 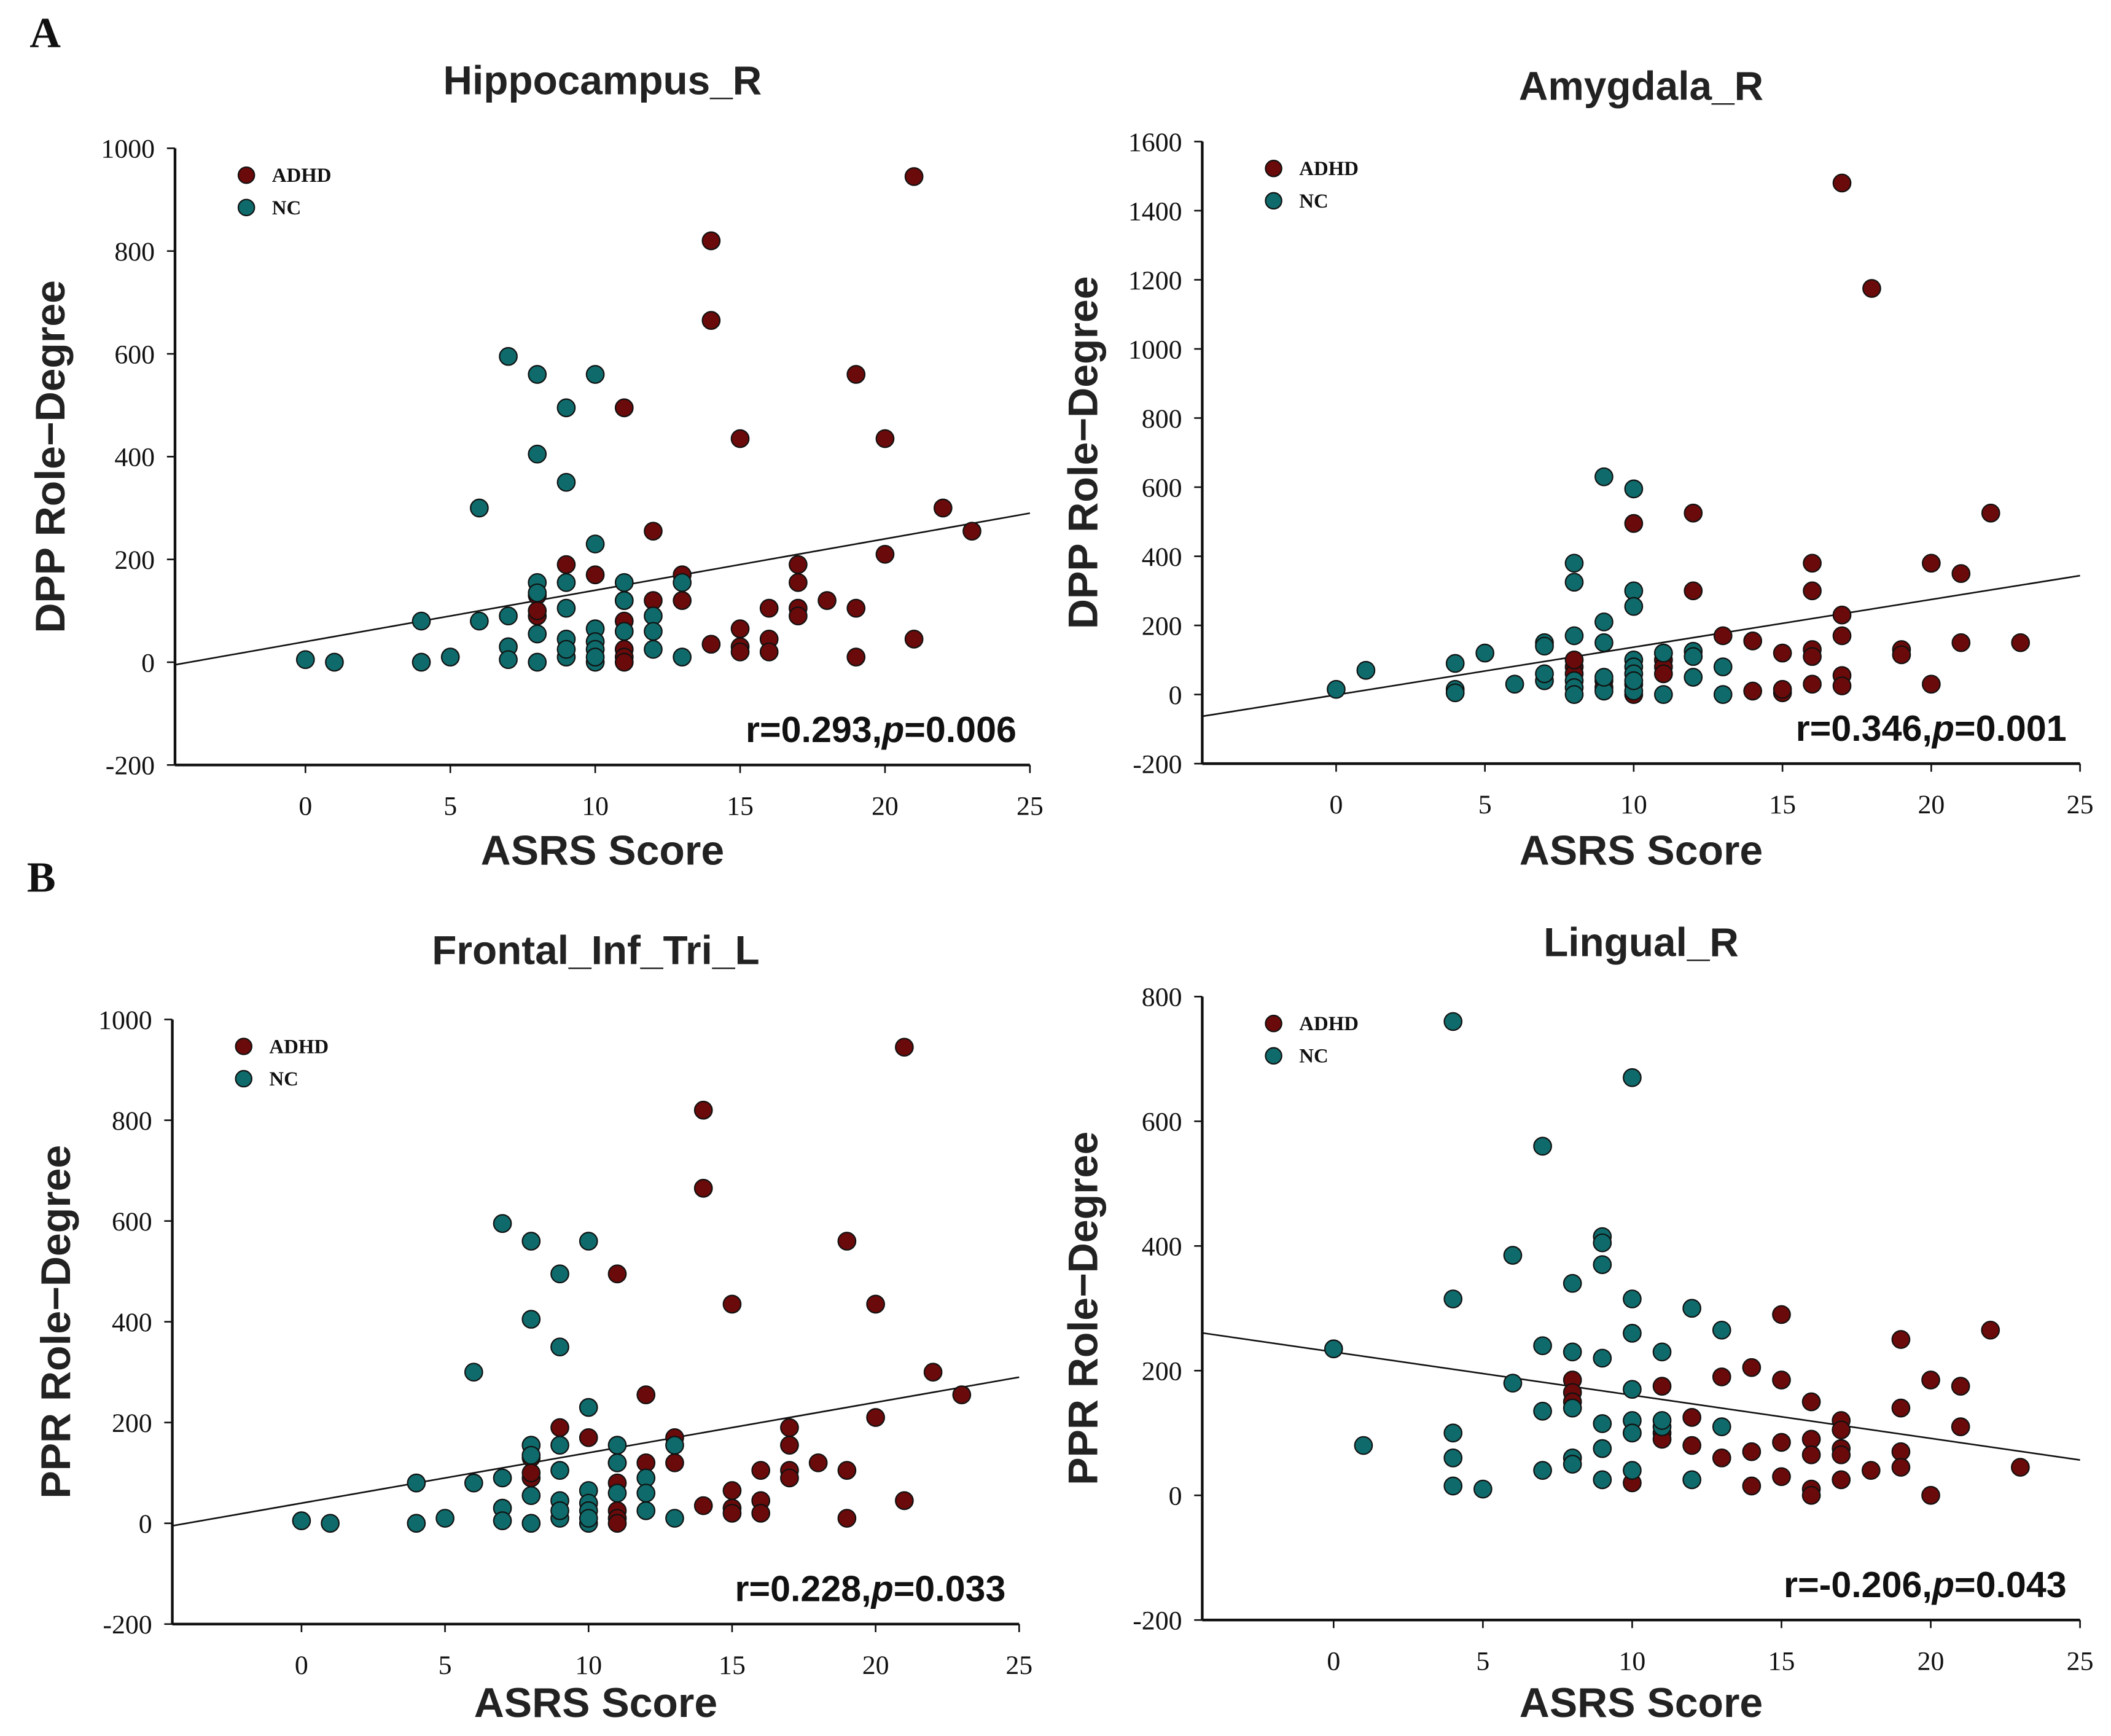 What do you see at coordinates (803, 1589) in the screenshot?
I see `r-value: r=0.228,` at bounding box center [803, 1589].